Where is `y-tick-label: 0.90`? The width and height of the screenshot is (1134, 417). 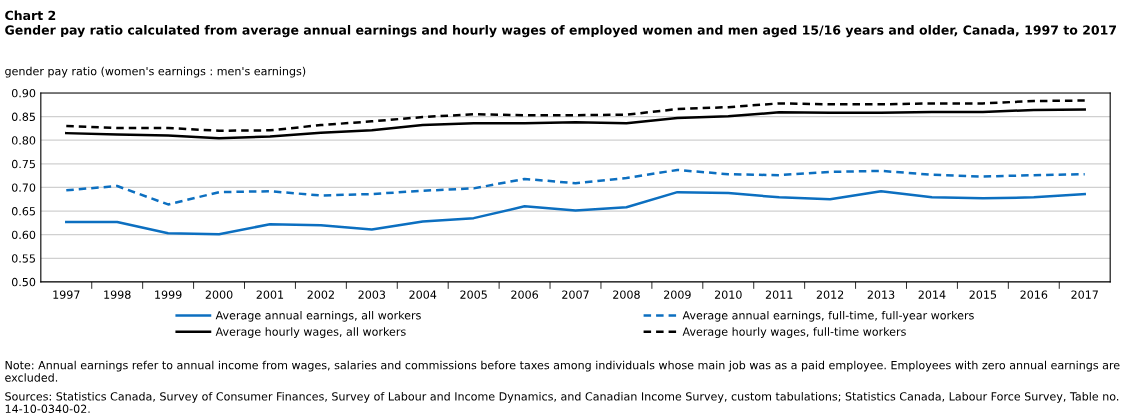 y-tick-label: 0.90 is located at coordinates (23, 93).